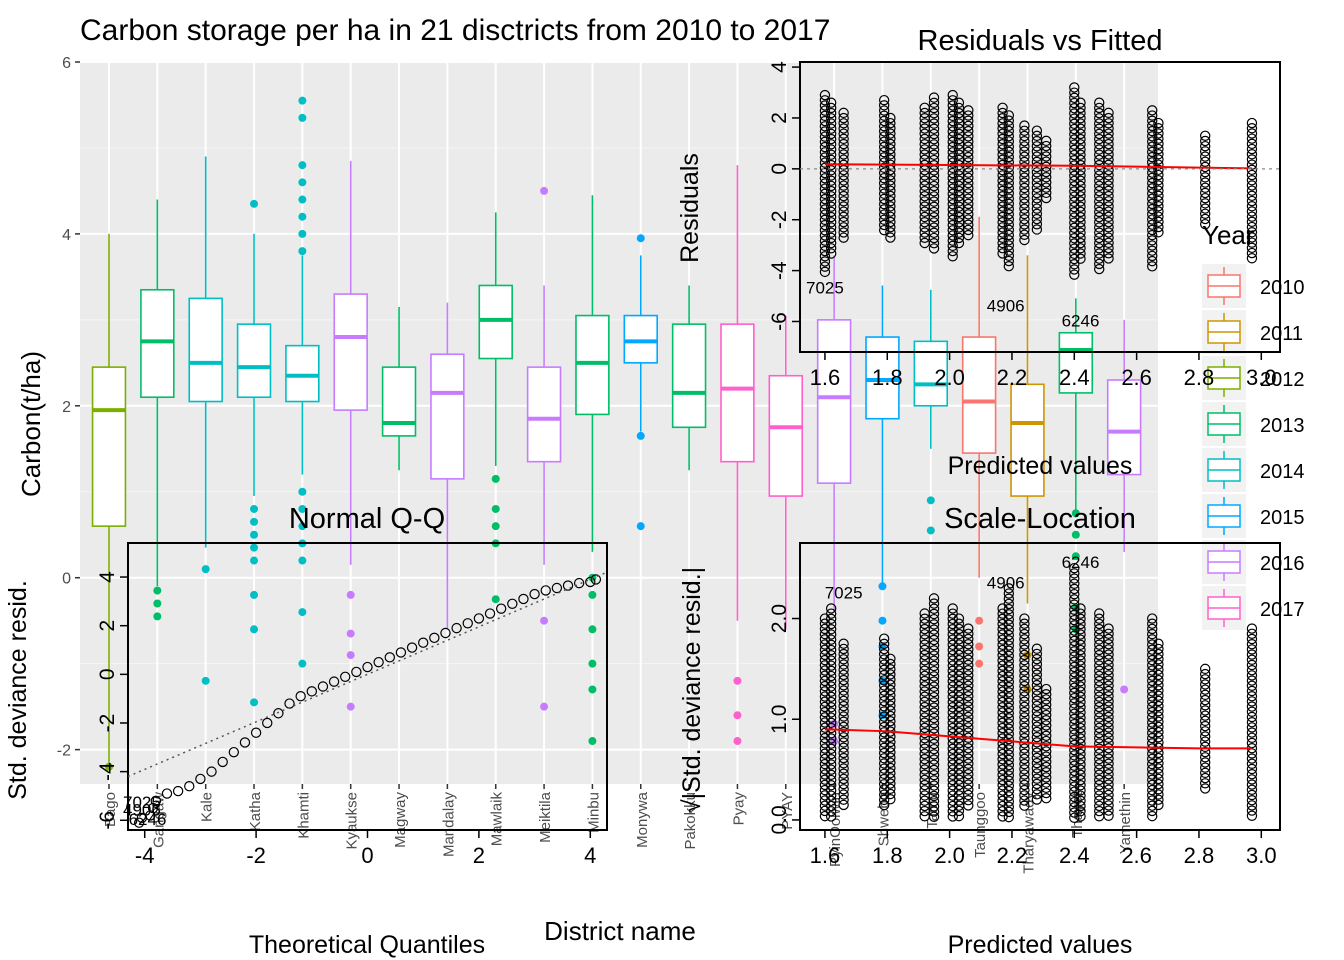  What do you see at coordinates (779, 321) in the screenshot?
I see `y-tick-label: -6` at bounding box center [779, 321].